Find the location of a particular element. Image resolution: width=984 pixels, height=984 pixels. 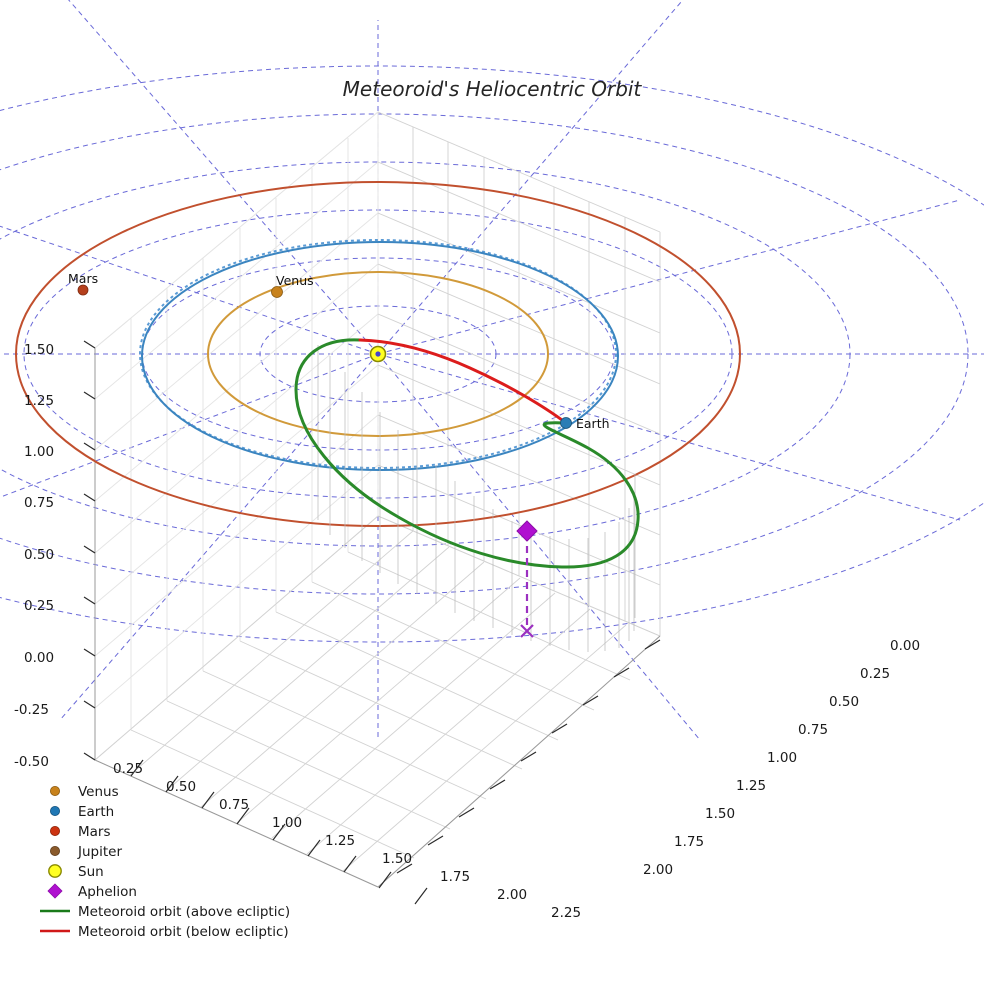

legend-label-earth: Earth is located at coordinates (96, 812).